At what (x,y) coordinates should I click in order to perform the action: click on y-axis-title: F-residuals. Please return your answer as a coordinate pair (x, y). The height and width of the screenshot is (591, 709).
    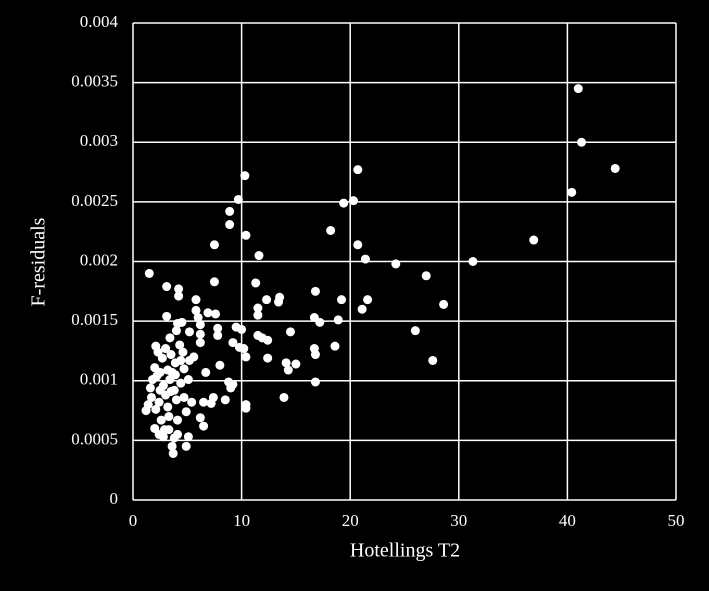
    Looking at the image, I should click on (39, 261).